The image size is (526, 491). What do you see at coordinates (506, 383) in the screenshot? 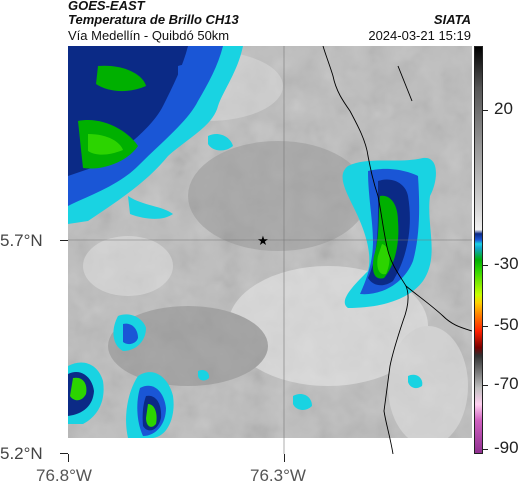
I see `colorbar-label: -70` at bounding box center [506, 383].